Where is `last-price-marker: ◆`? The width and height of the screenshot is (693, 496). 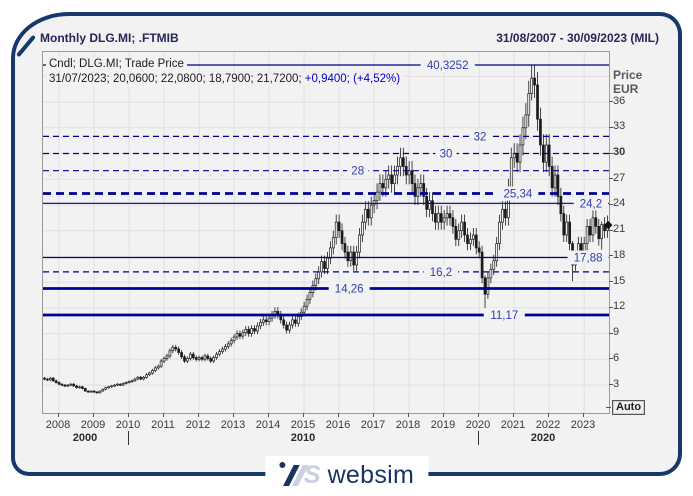 last-price-marker: ◆ is located at coordinates (608, 225).